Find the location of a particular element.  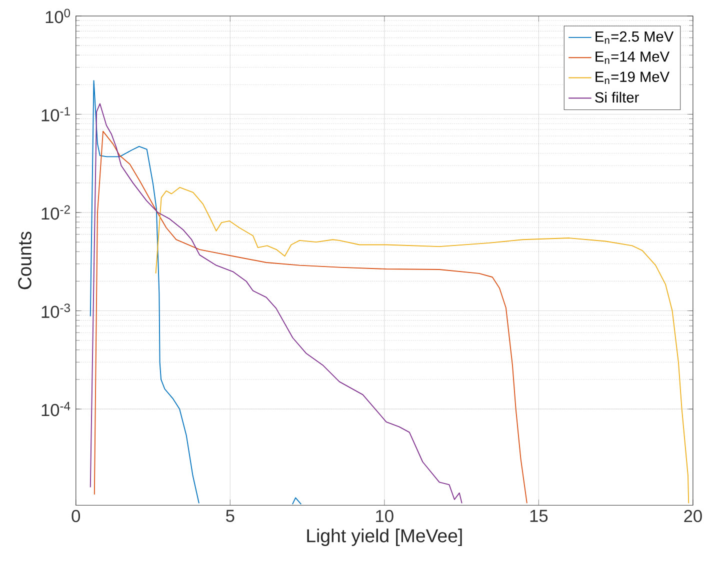

x-tick-label: 0 is located at coordinates (76, 516).